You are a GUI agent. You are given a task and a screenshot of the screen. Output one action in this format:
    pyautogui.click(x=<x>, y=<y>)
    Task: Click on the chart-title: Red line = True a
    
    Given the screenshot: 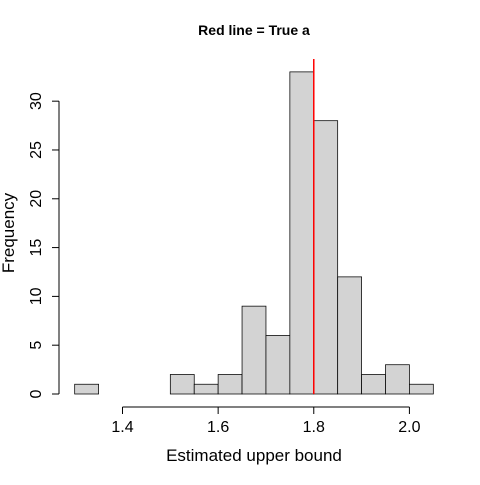 What is the action you would take?
    pyautogui.click(x=254, y=30)
    